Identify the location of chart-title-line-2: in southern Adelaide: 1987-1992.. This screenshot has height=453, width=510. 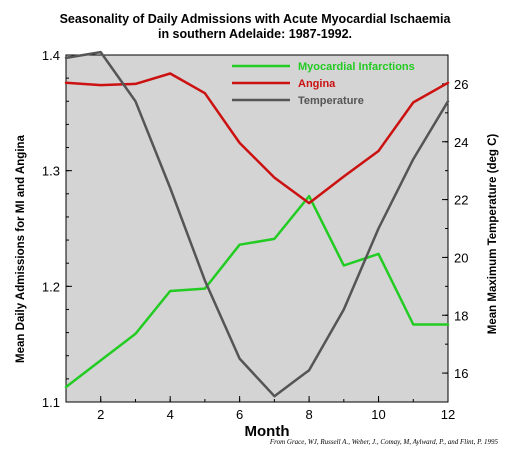
(255, 34).